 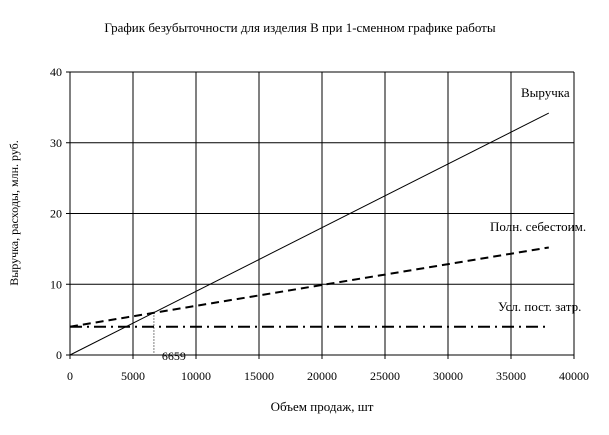 I want to click on y-tick-label: 40, so click(x=56, y=72).